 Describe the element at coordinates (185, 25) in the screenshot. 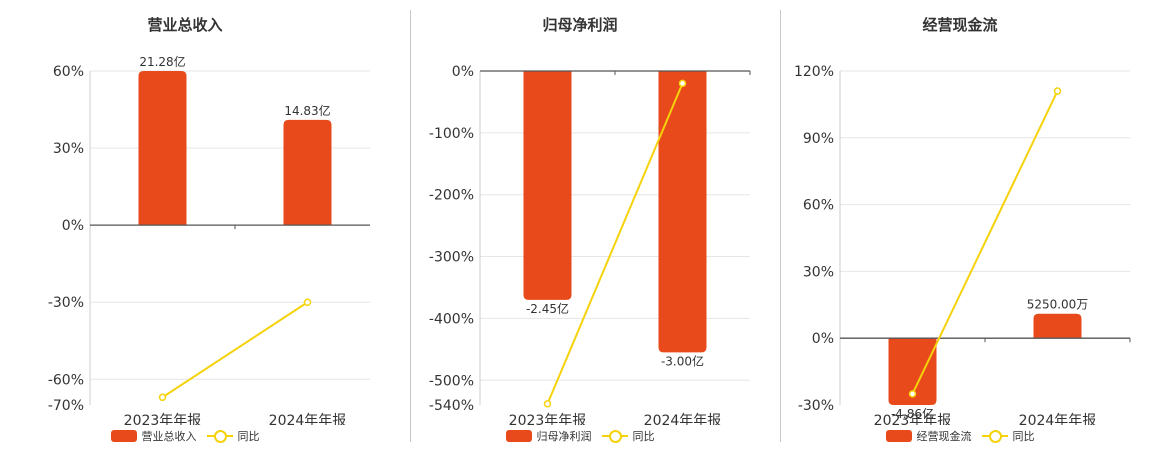

I see `chart-title: 营业总收入` at that location.